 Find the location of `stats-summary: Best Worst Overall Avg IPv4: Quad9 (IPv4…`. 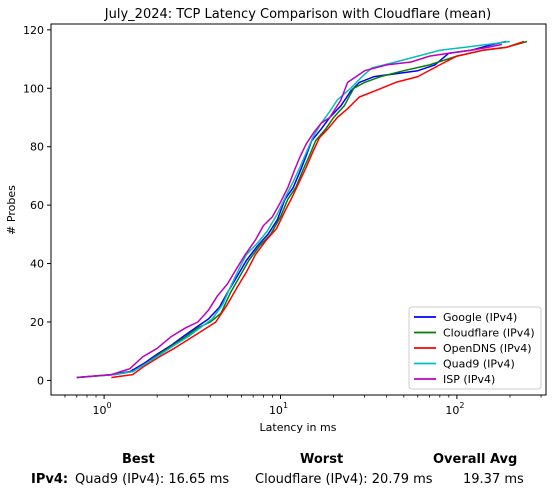

stats-summary: Best Worst Overall Avg IPv4: Quad9 (IPv4… is located at coordinates (277, 471).